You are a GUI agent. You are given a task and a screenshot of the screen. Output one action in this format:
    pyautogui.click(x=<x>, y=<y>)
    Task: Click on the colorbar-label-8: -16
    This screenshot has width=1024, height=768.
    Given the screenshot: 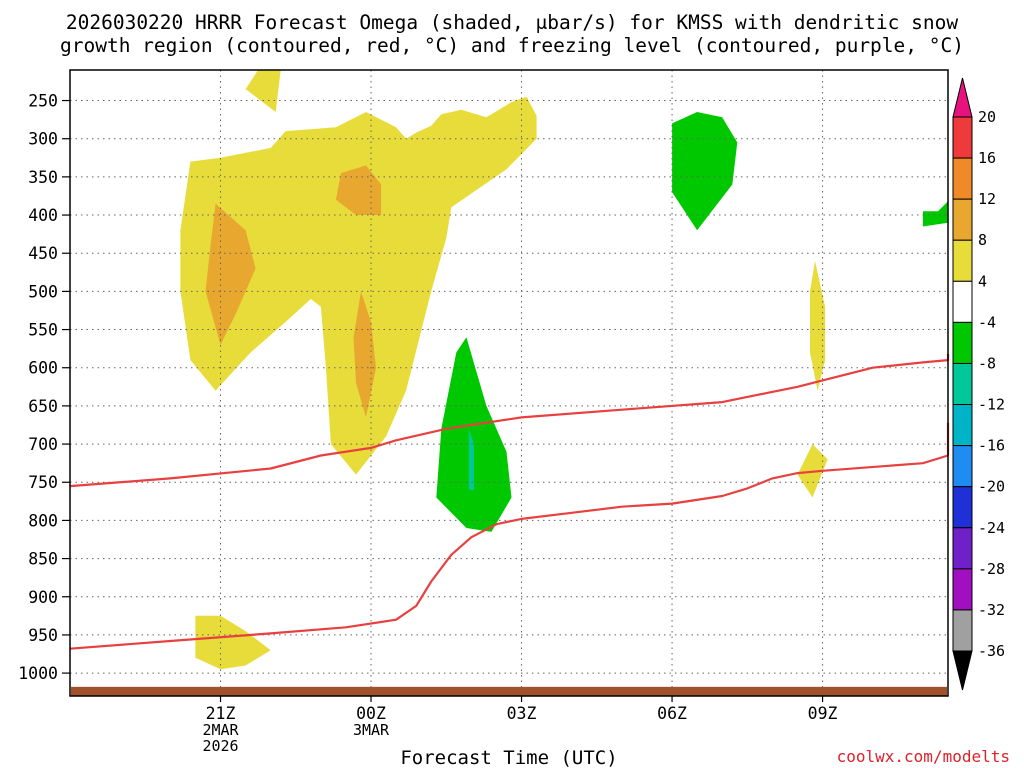 What is the action you would take?
    pyautogui.click(x=991, y=446)
    